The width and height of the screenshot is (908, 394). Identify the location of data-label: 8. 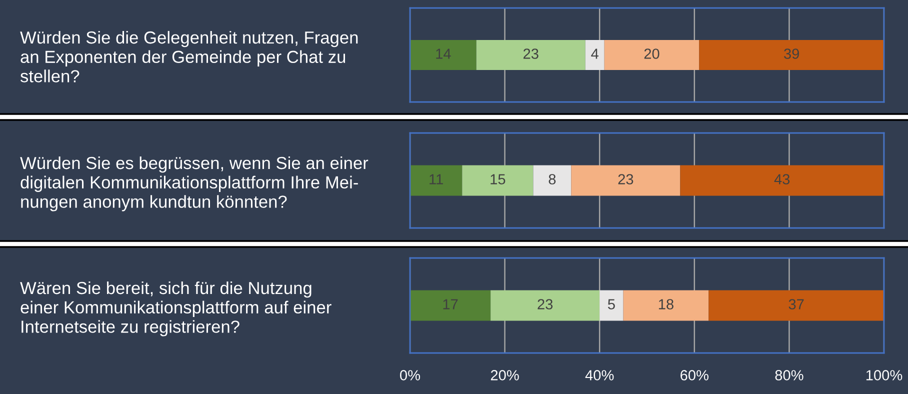
(552, 179).